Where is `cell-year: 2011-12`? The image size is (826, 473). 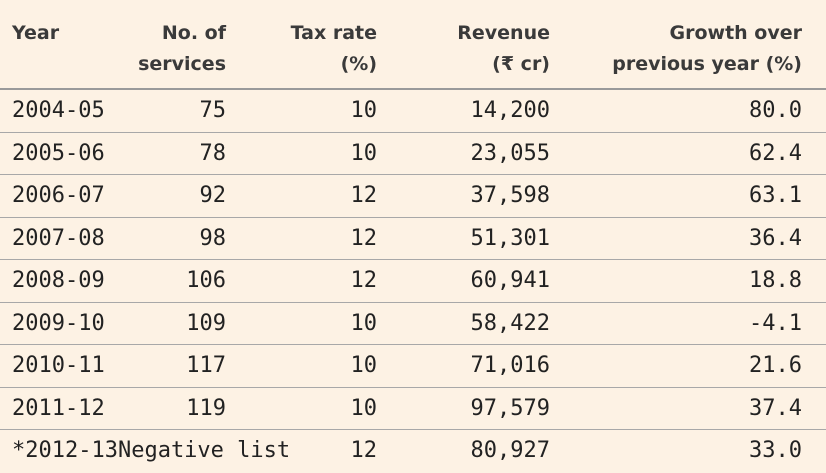 cell-year: 2011-12 is located at coordinates (58, 408).